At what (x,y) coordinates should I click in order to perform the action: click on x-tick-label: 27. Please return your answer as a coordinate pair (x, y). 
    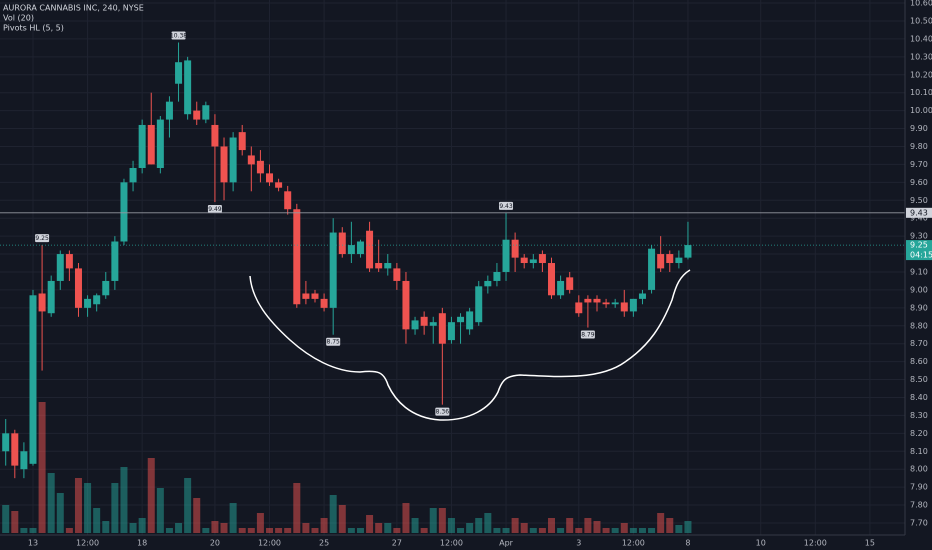
    Looking at the image, I should click on (397, 543).